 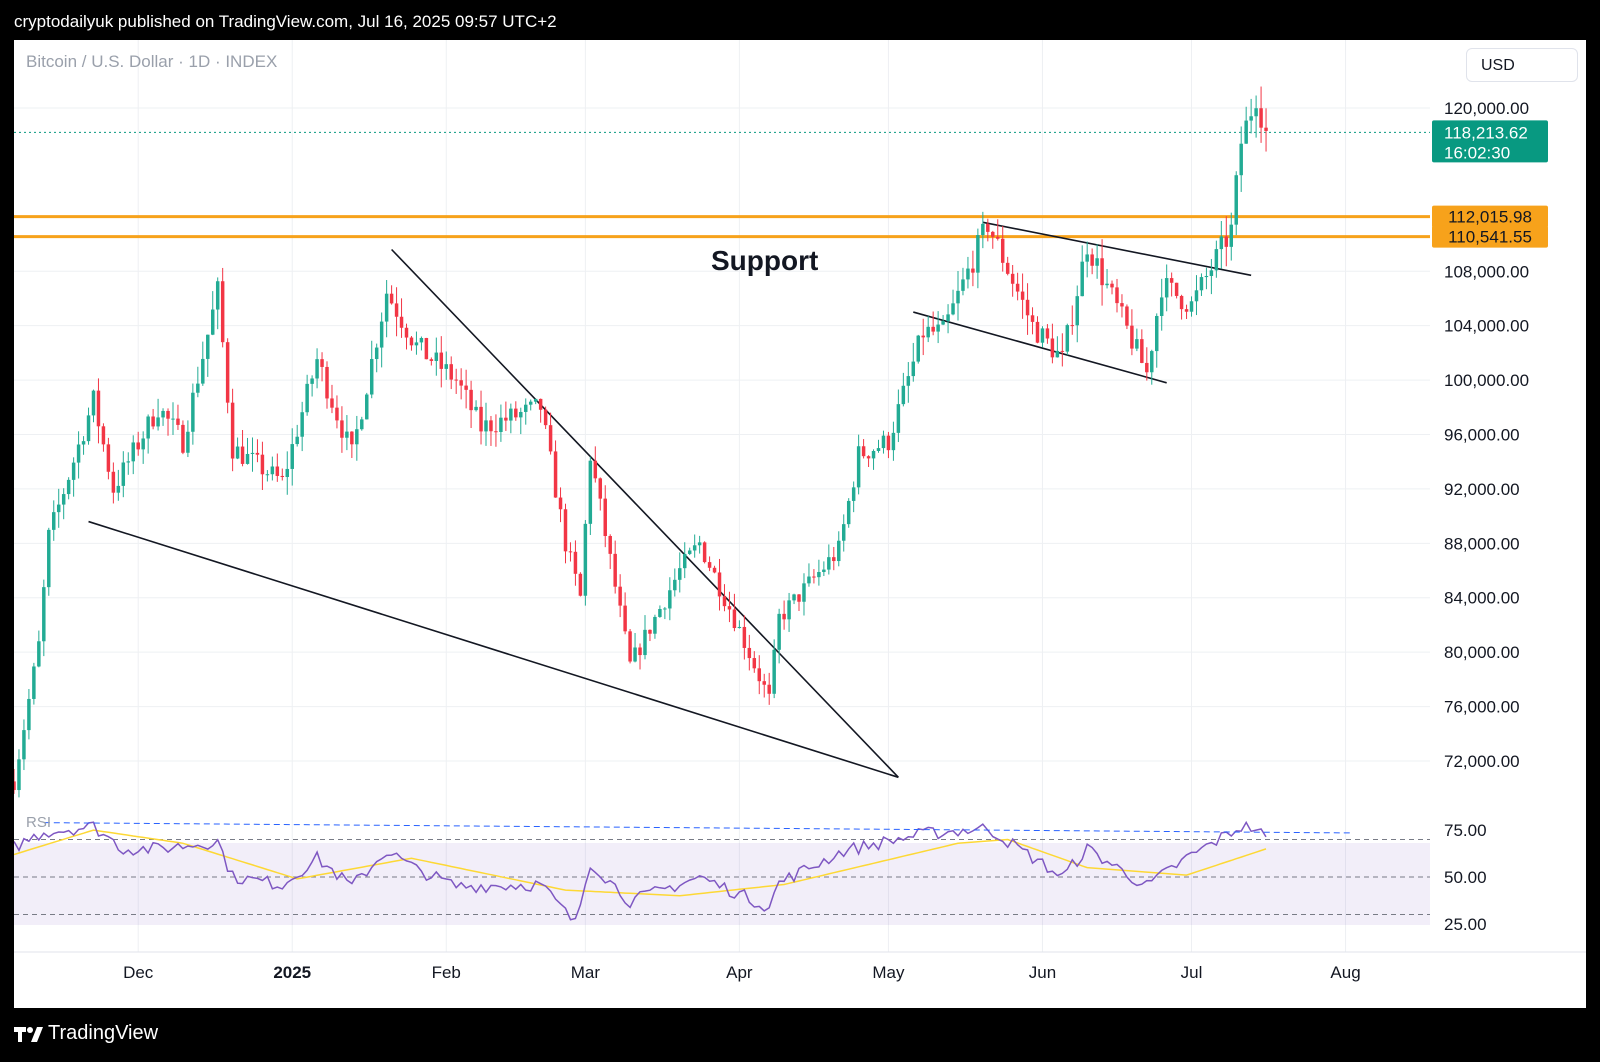 I want to click on level-price-label: 112,015.98, so click(x=1490, y=217).